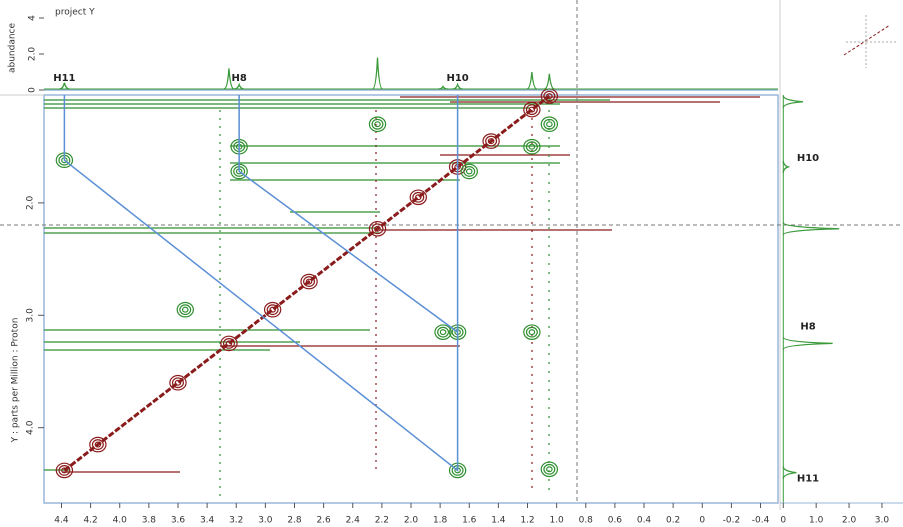 The width and height of the screenshot is (903, 527). What do you see at coordinates (586, 521) in the screenshot?
I see `x-tick-label: 0.8` at bounding box center [586, 521].